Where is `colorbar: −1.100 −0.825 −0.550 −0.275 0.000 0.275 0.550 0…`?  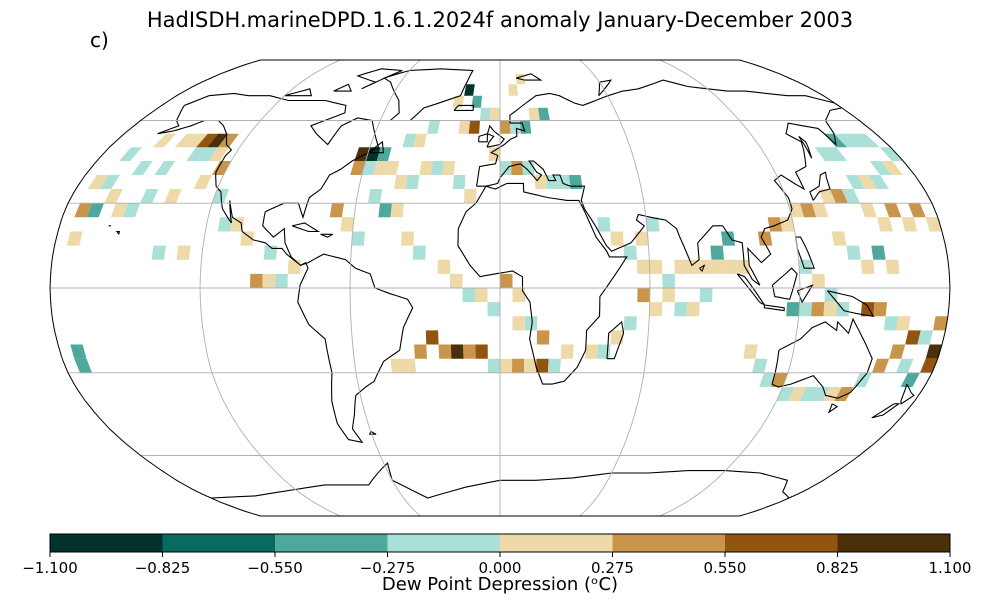 colorbar: −1.100 −0.825 −0.550 −0.275 0.000 0.275 0.550 0… is located at coordinates (496, 555).